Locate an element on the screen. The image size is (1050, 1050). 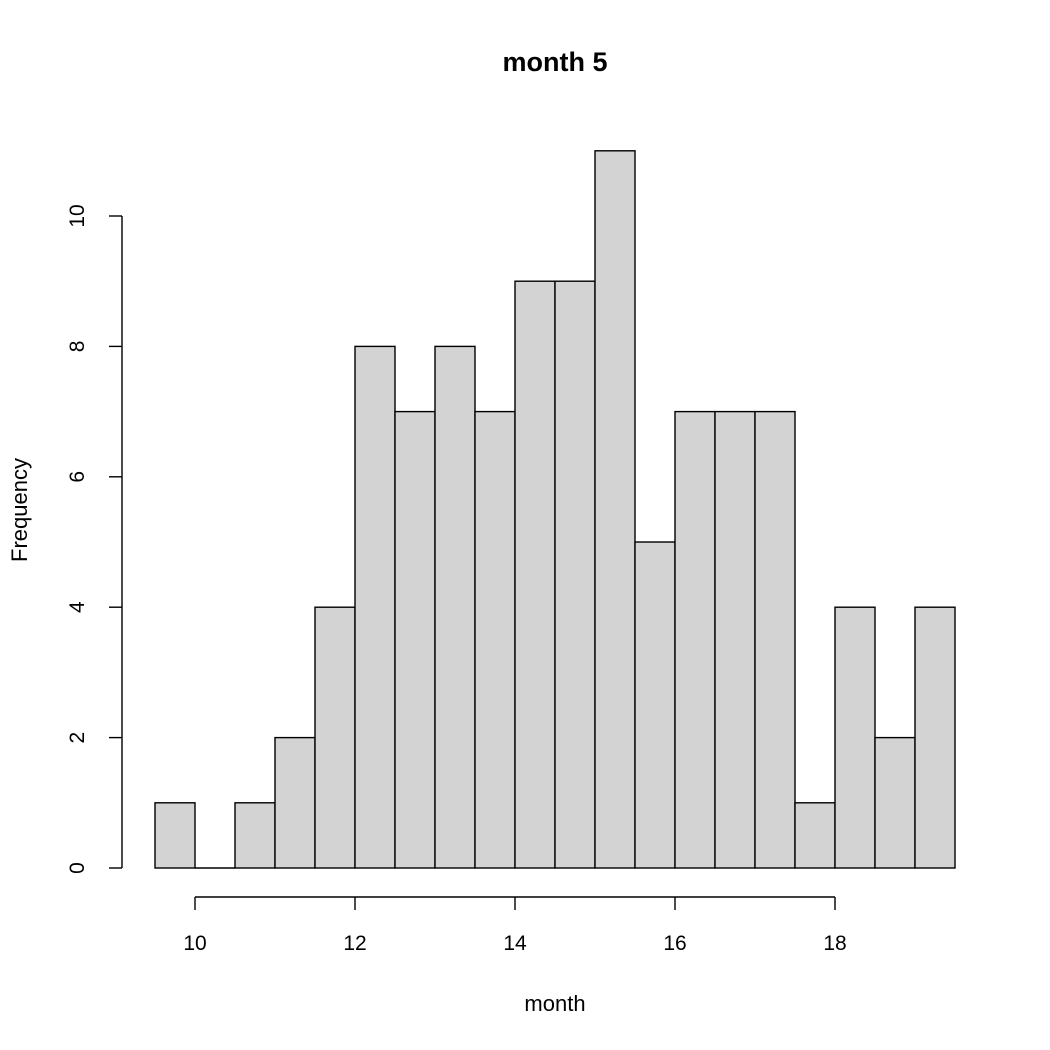
chart-title: month 5 is located at coordinates (555, 62).